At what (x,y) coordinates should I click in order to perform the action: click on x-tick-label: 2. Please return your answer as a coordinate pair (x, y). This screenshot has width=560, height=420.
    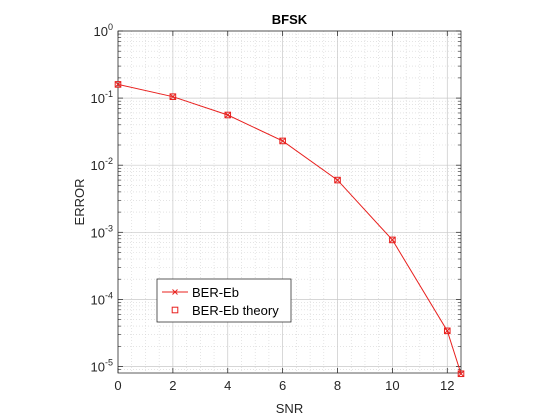
    Looking at the image, I should click on (172, 385).